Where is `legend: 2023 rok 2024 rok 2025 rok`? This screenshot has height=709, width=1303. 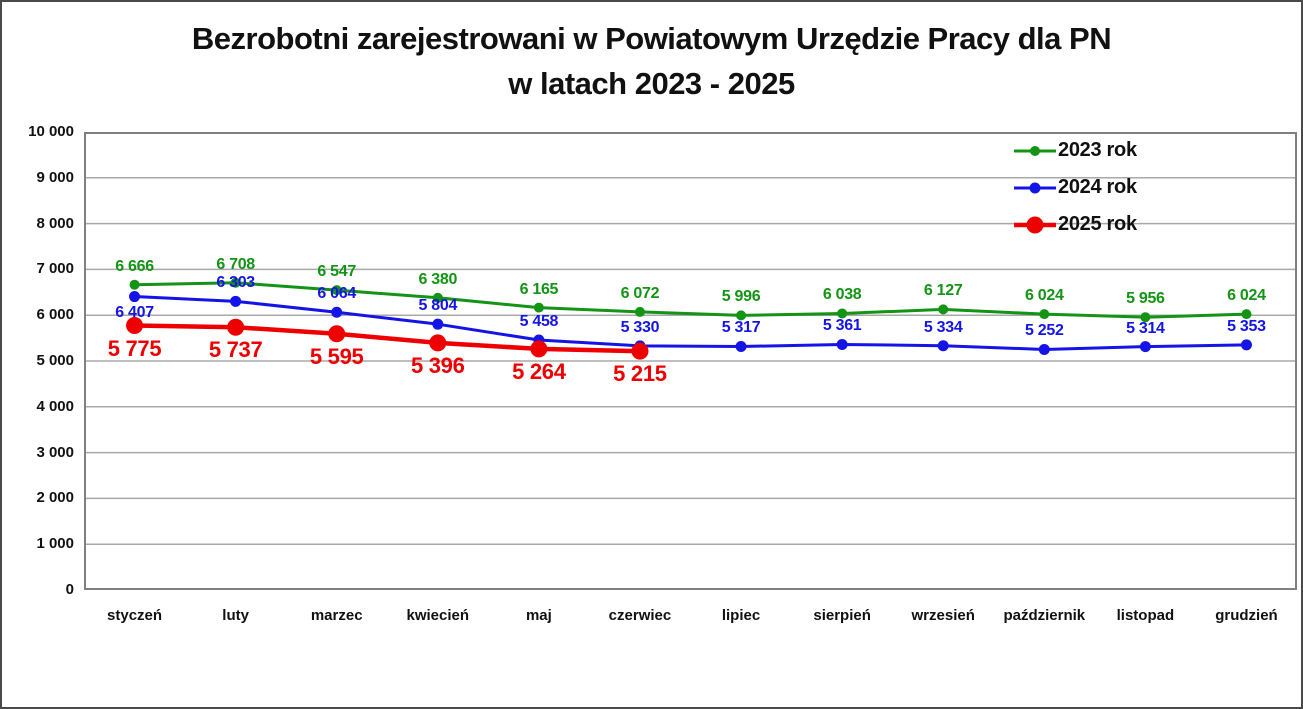 legend: 2023 rok 2024 rok 2025 rok is located at coordinates (1075, 187).